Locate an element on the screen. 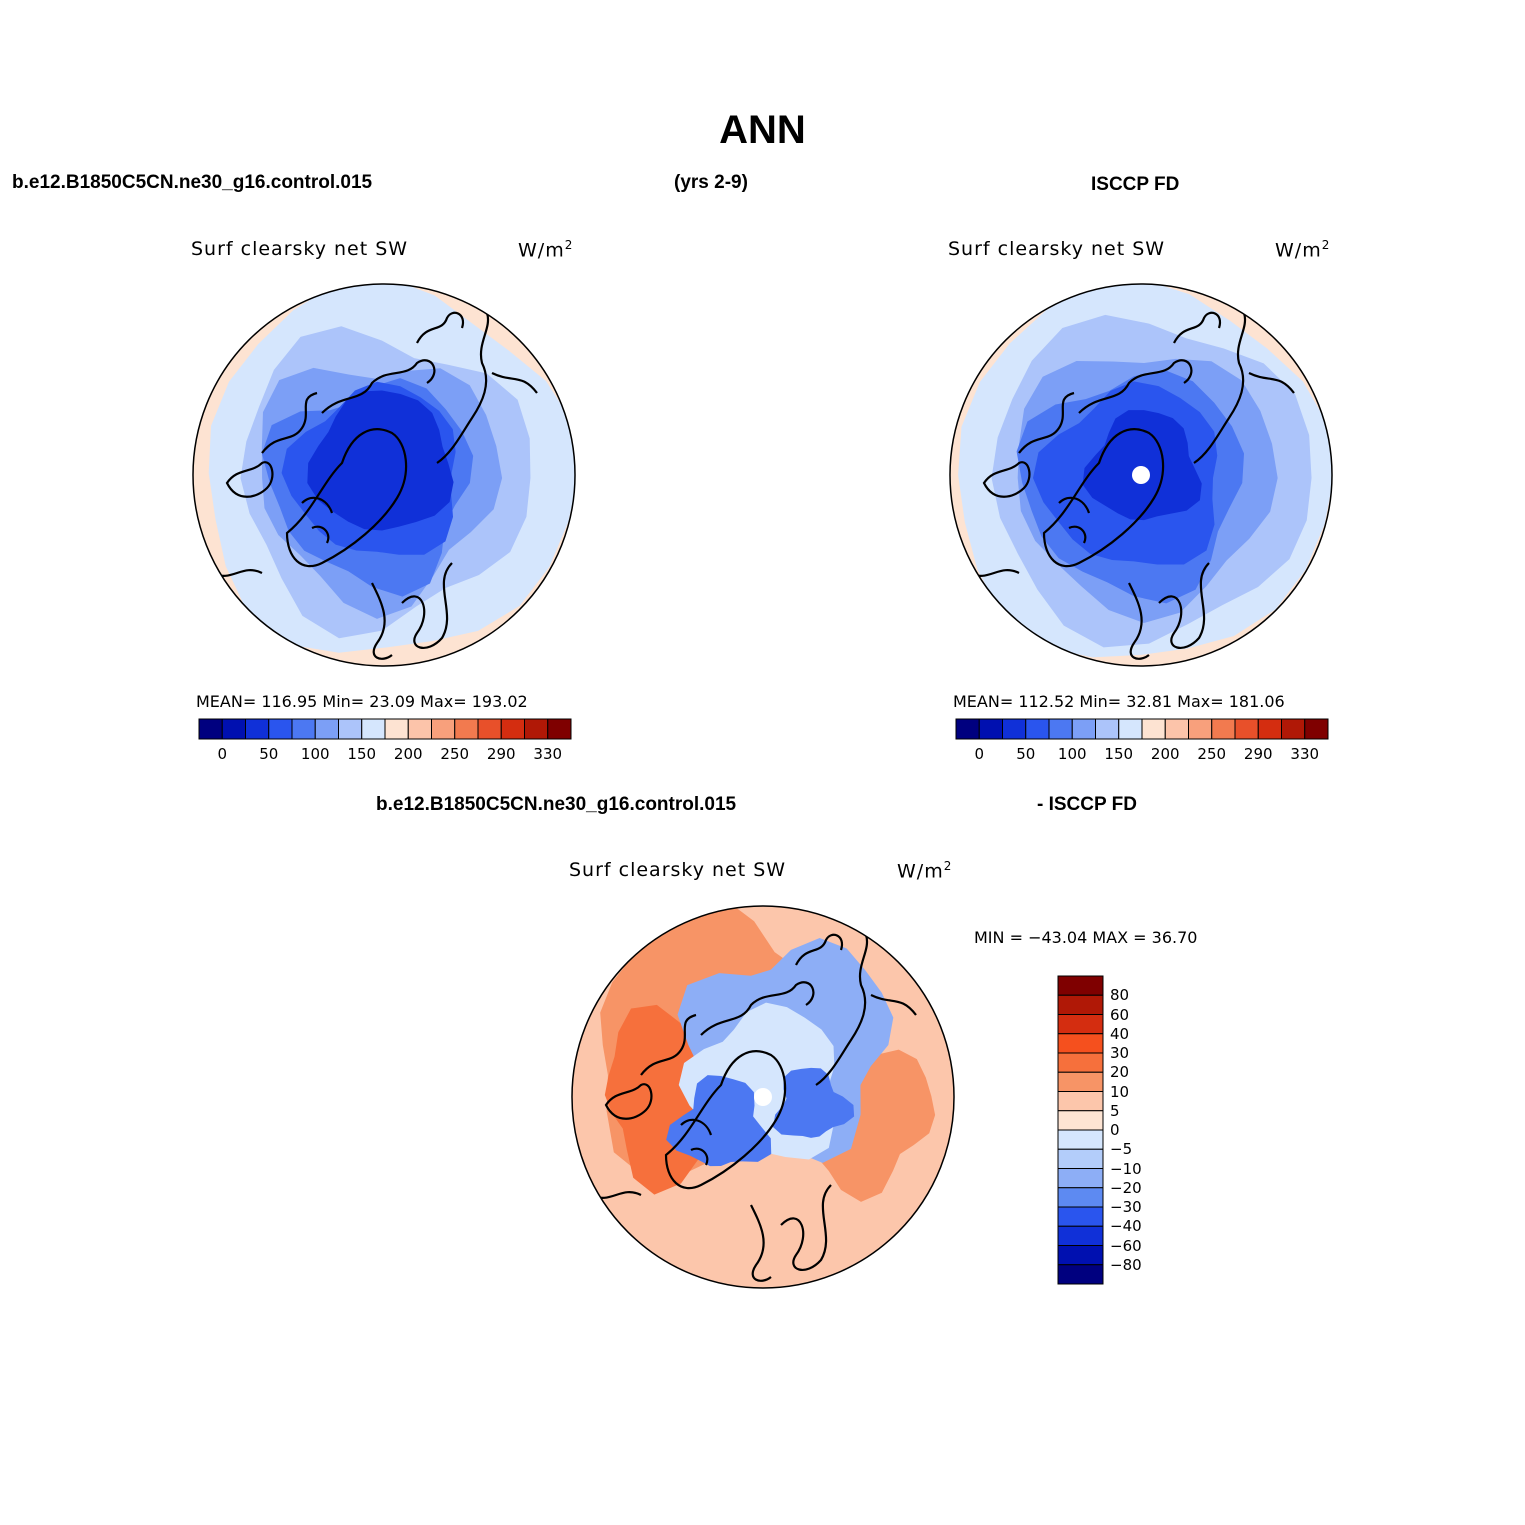  panel2-stats: MEAN= 112.52 Min= 32.81 Max= 181.06 is located at coordinates (1119, 701).